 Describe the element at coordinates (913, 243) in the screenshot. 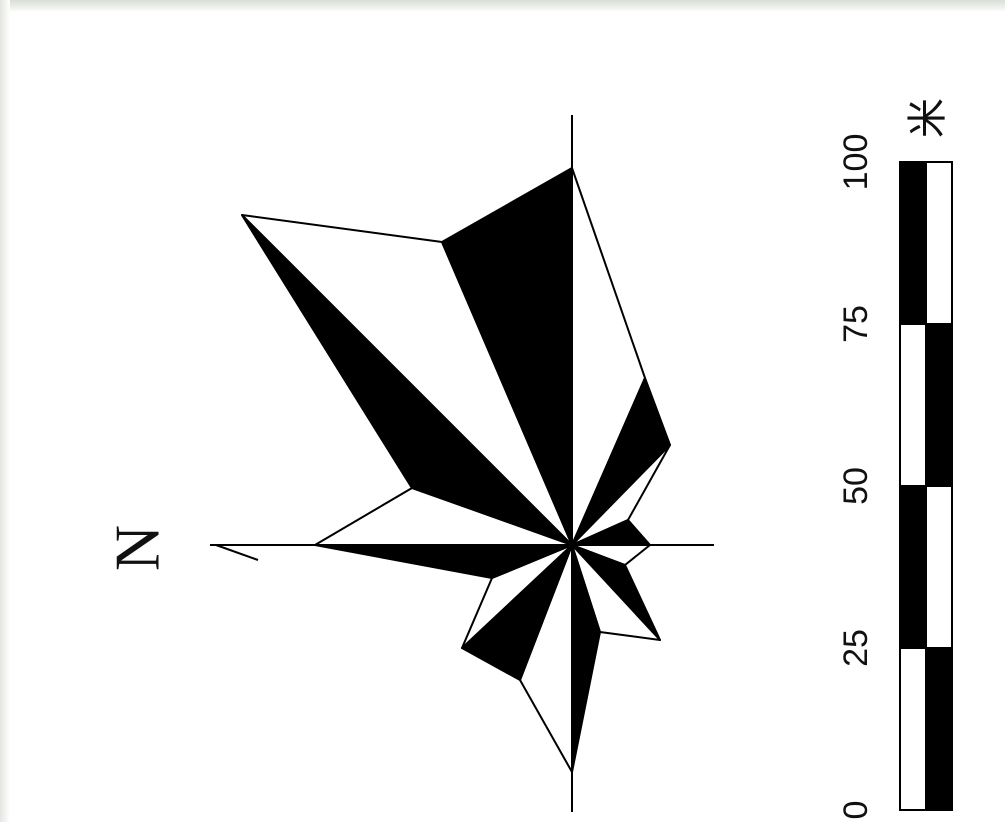

I see `scale-segment-4-left` at that location.